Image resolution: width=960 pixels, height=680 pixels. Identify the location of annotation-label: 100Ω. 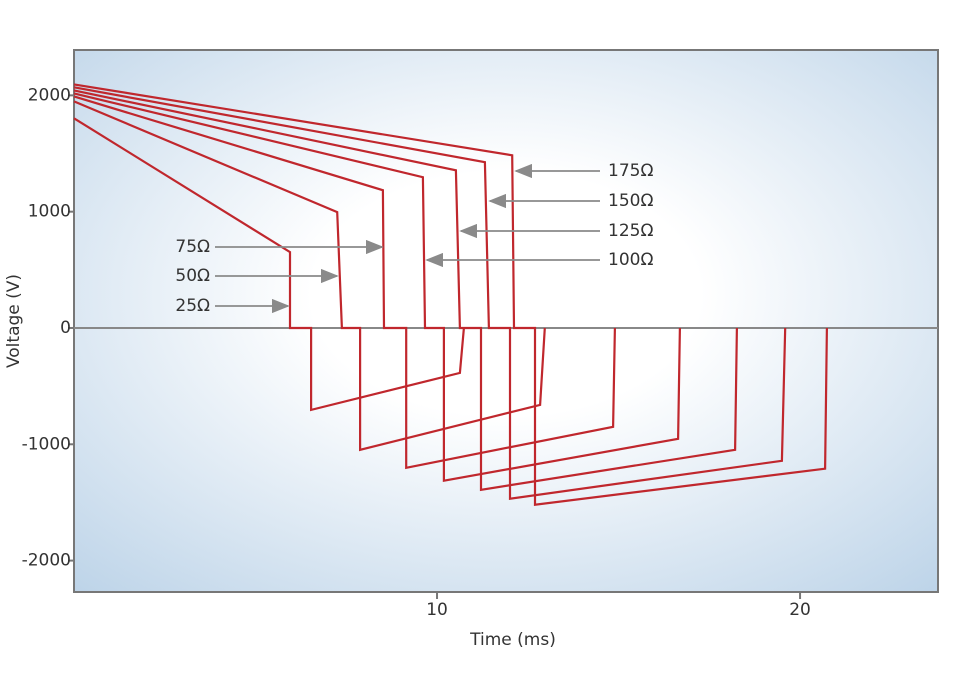
(630, 260).